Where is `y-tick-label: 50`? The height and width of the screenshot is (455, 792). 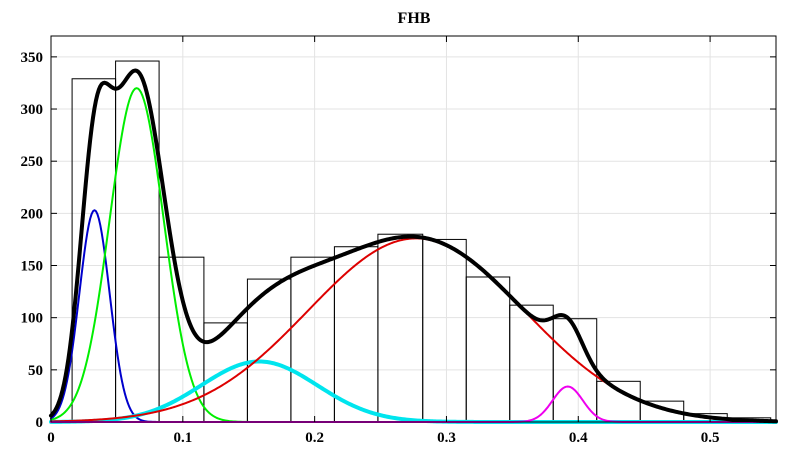
y-tick-label: 50 is located at coordinates (35, 371).